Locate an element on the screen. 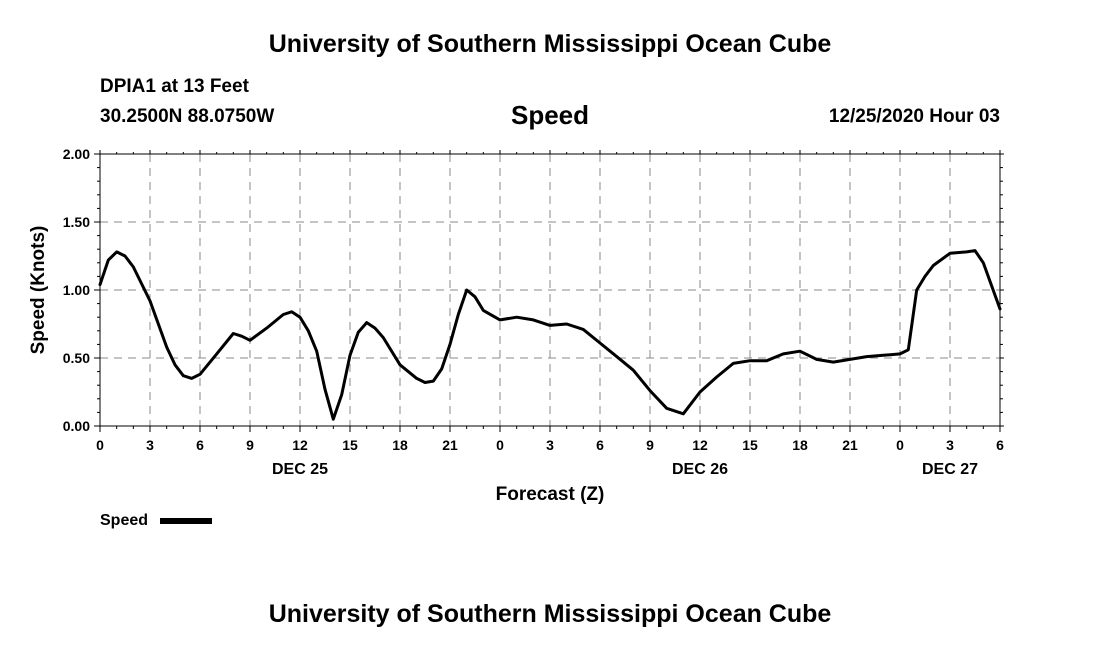  day-label: DEC 27 is located at coordinates (950, 469).